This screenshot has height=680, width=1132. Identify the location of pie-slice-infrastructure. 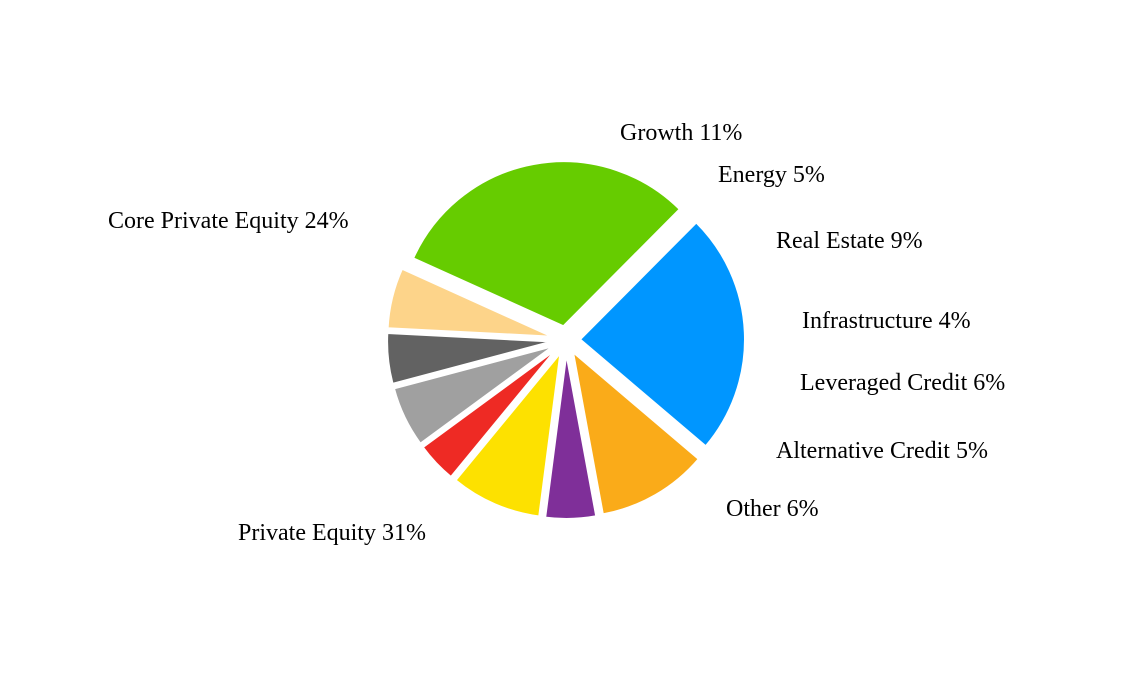
(489, 413).